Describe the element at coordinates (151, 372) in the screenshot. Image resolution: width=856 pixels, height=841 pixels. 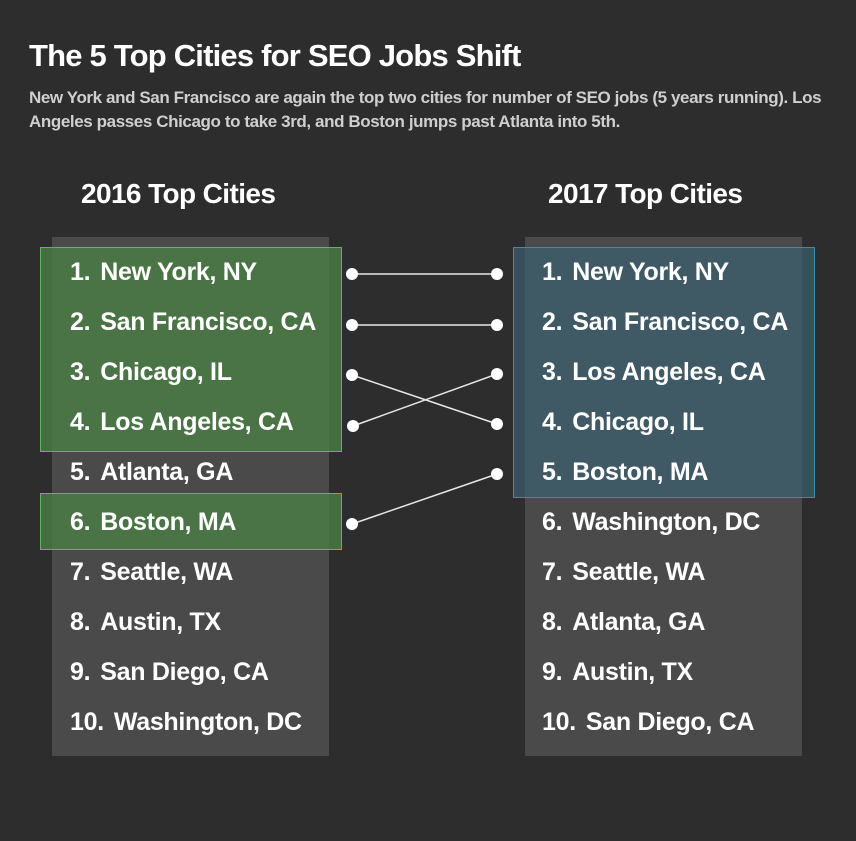
I see `left-list-item: 3. Chicago, IL` at that location.